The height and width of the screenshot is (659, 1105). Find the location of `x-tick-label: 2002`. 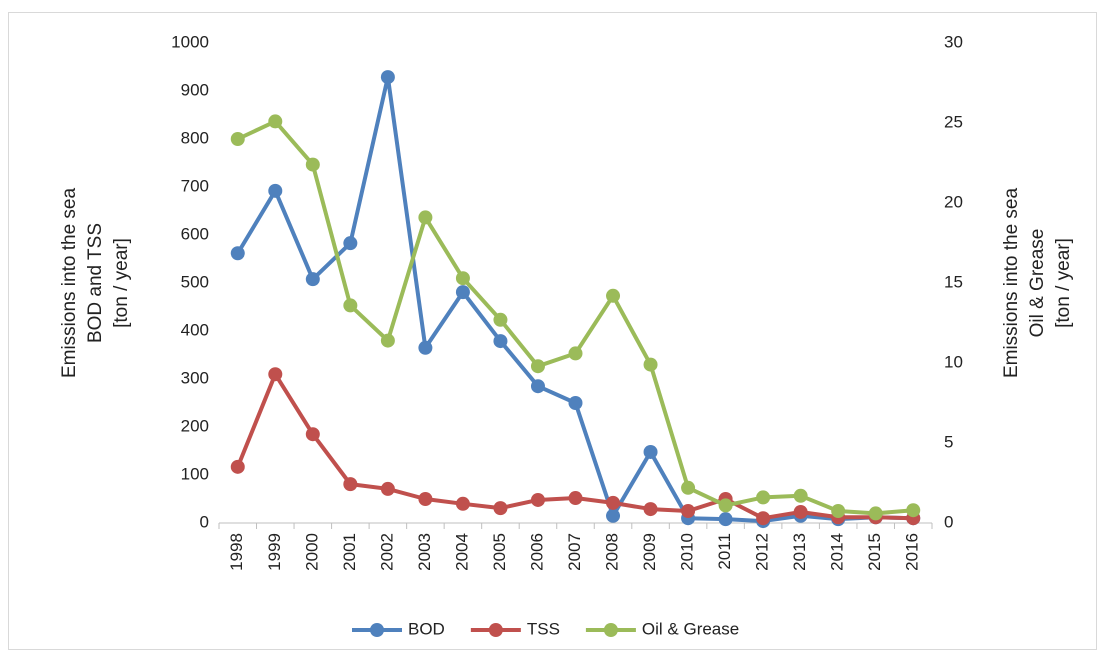

x-tick-label: 2002 is located at coordinates (386, 552).